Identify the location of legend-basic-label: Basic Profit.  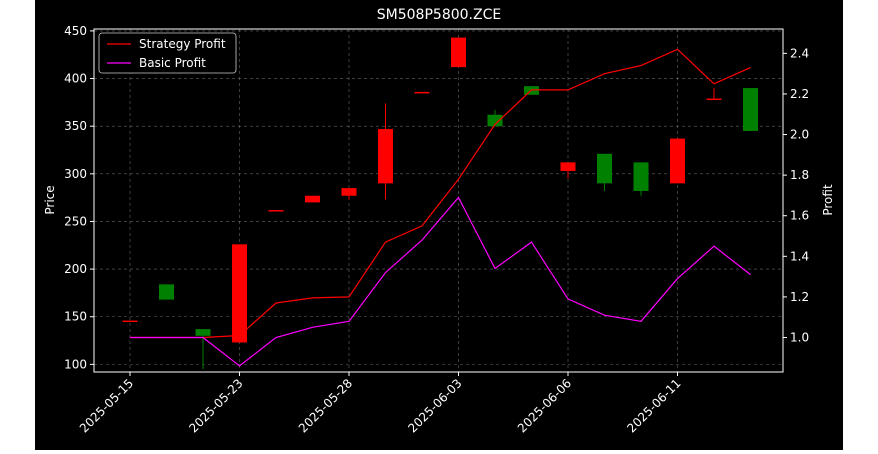
(172, 63).